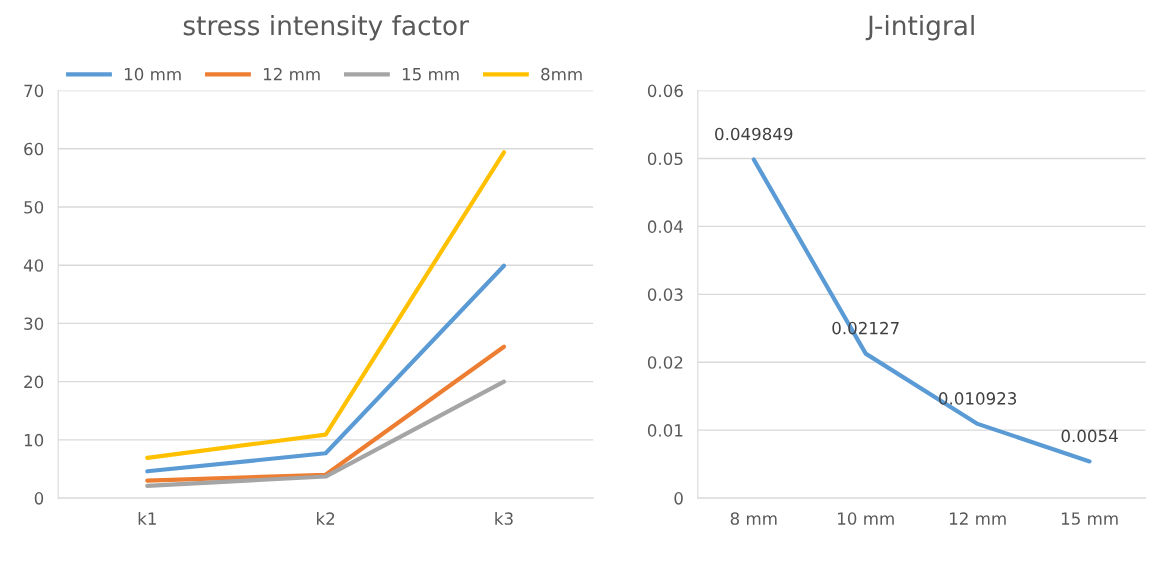 The width and height of the screenshot is (1163, 566). I want to click on chart-title: J-intigral, so click(919, 27).